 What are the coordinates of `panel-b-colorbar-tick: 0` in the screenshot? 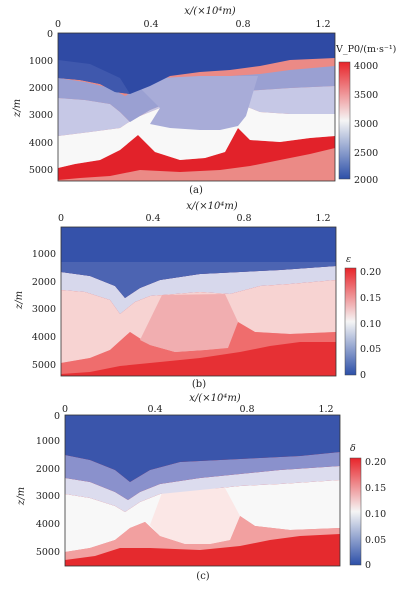 It's located at (363, 375).